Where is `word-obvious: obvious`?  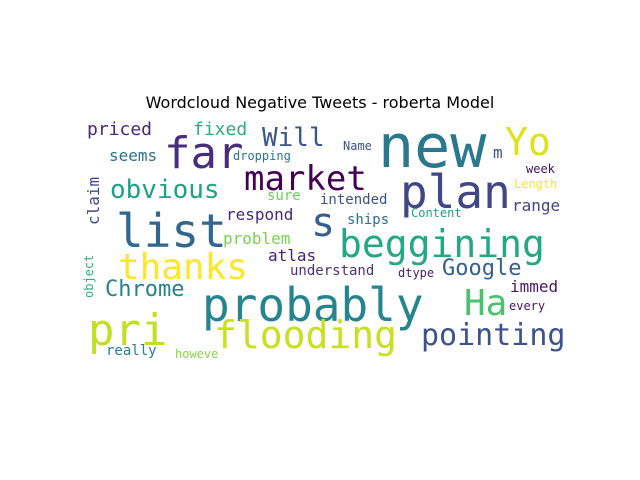
word-obvious: obvious is located at coordinates (165, 190).